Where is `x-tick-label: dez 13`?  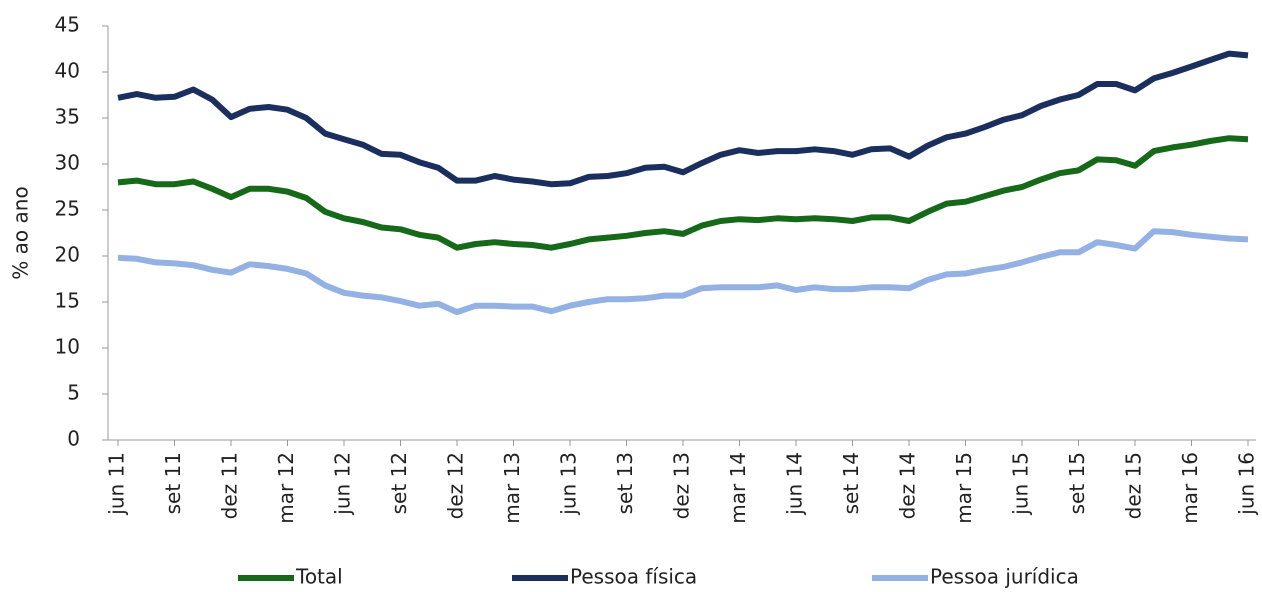 x-tick-label: dez 13 is located at coordinates (682, 485).